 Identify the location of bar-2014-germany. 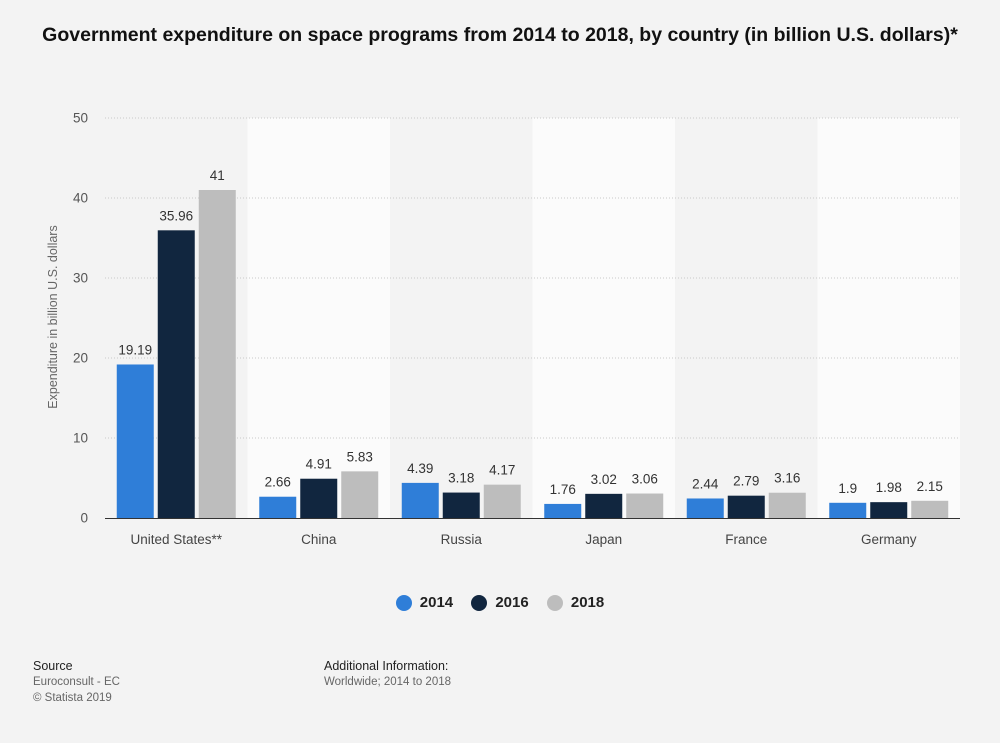
(848, 510).